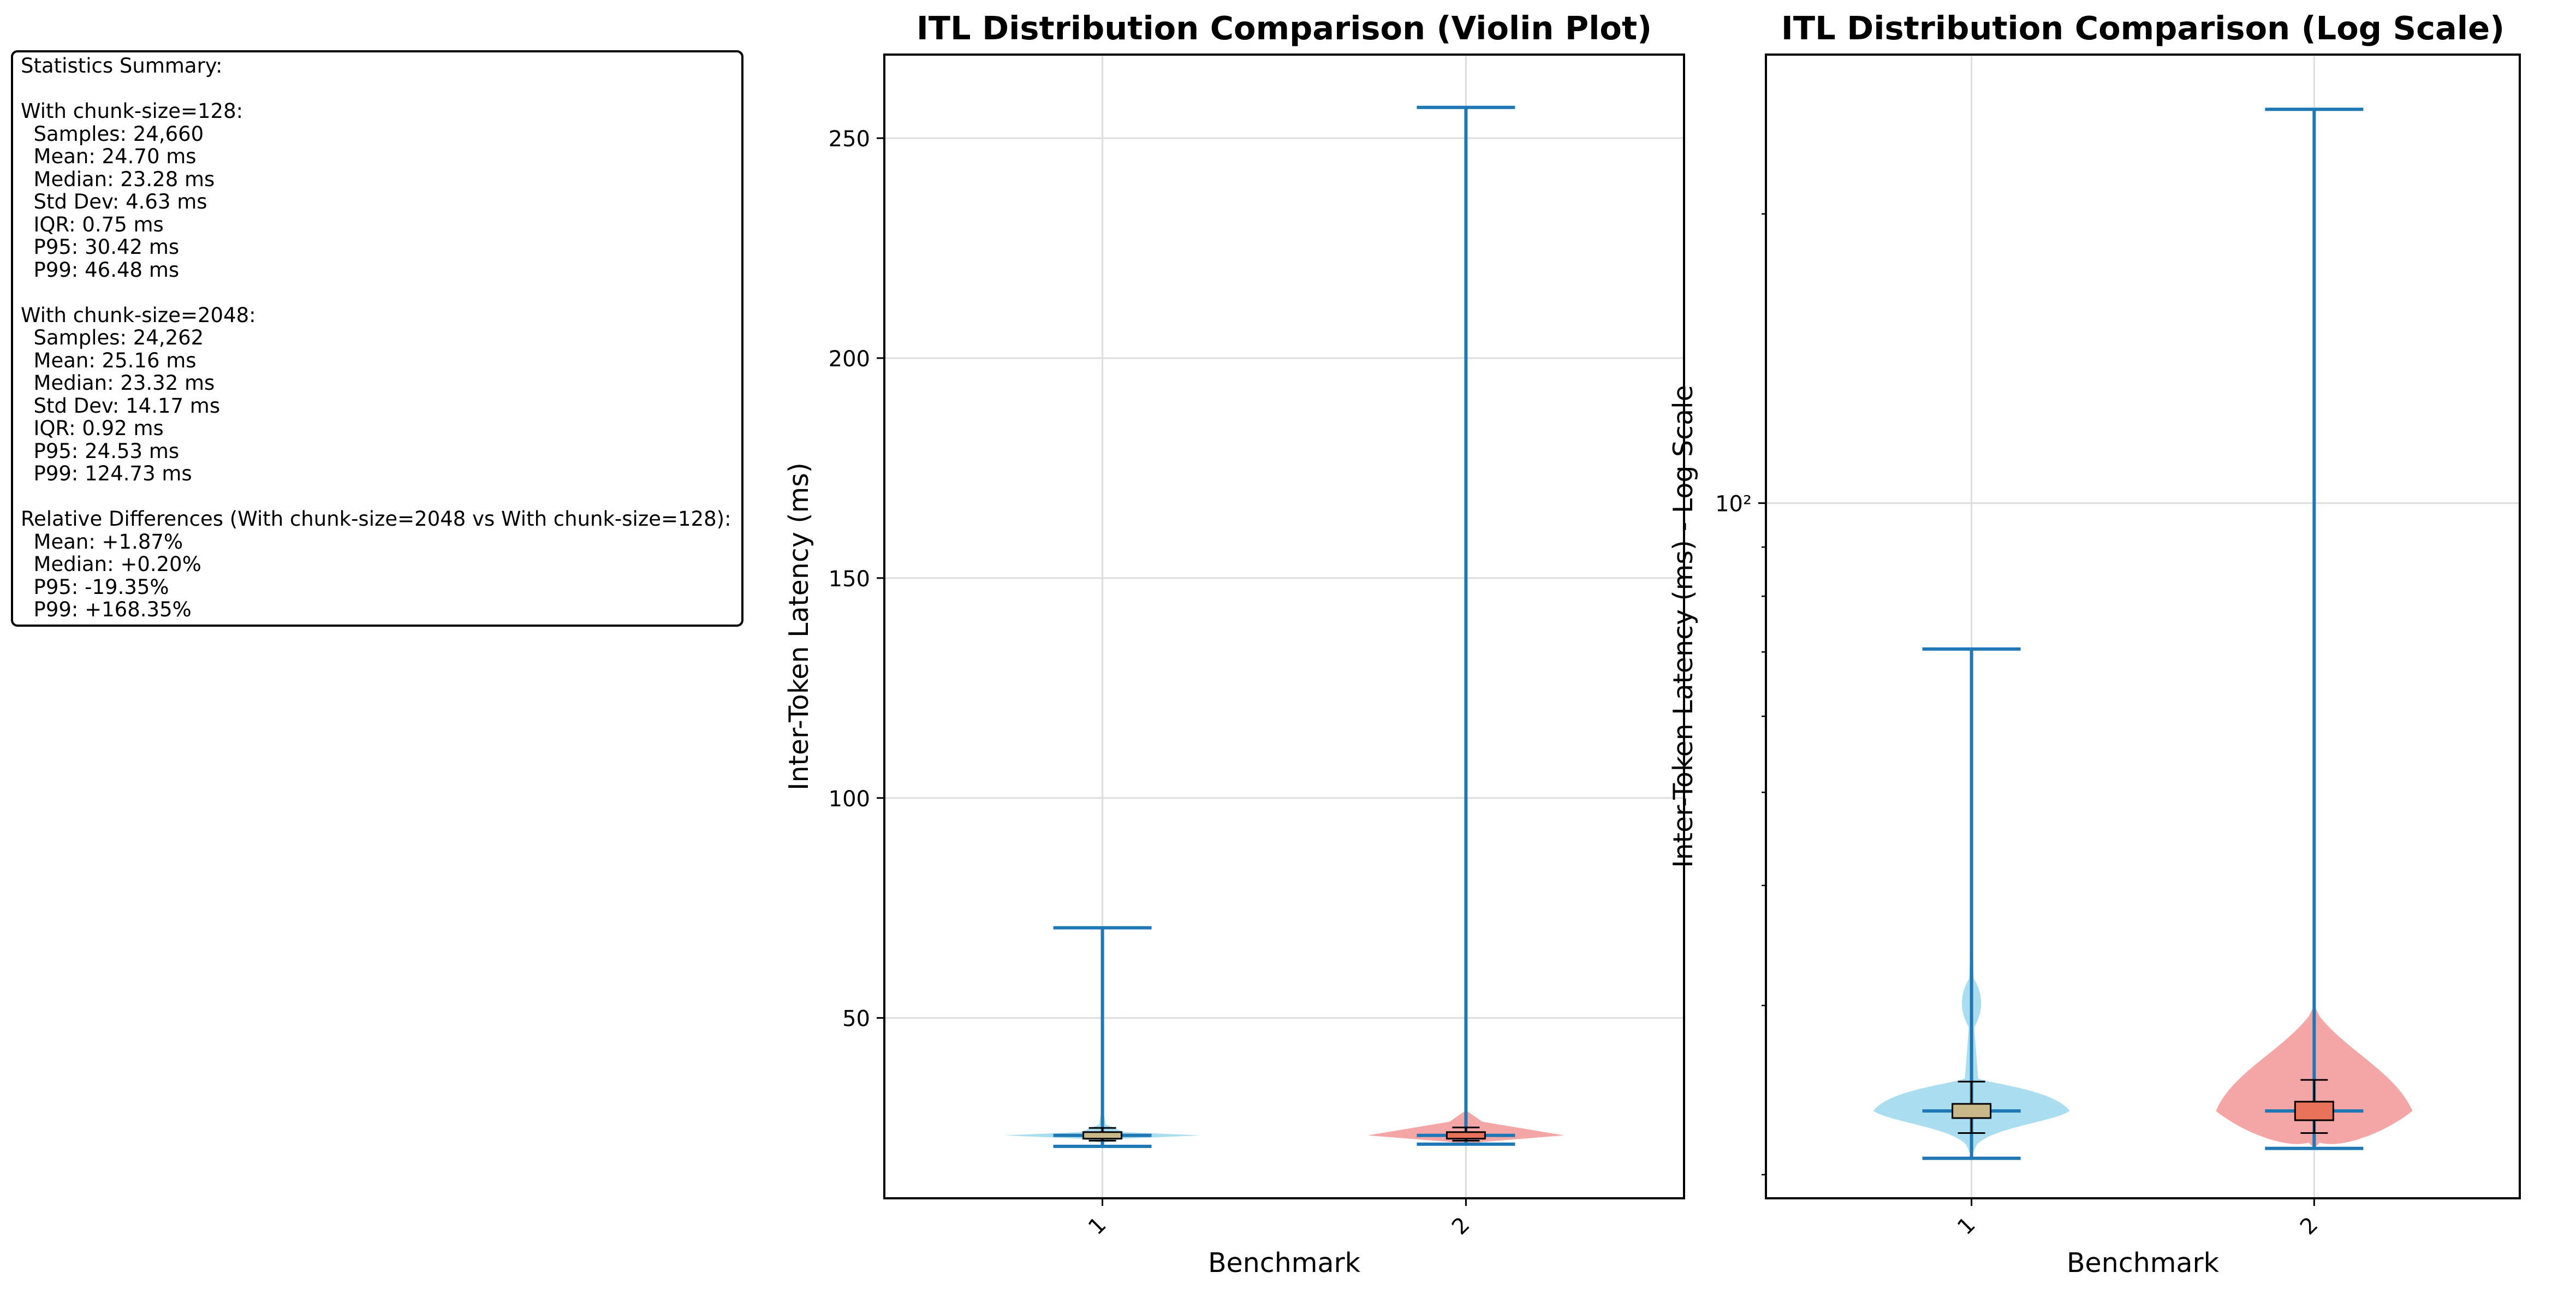 The image size is (2576, 1290). I want to click on stats-line: Mean: 25.16 ms, so click(109, 360).